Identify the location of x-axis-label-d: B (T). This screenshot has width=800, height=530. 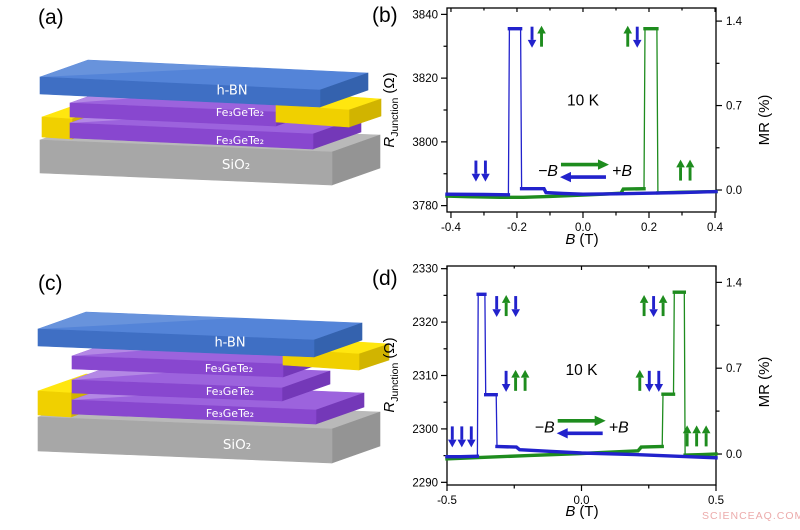
(582, 513).